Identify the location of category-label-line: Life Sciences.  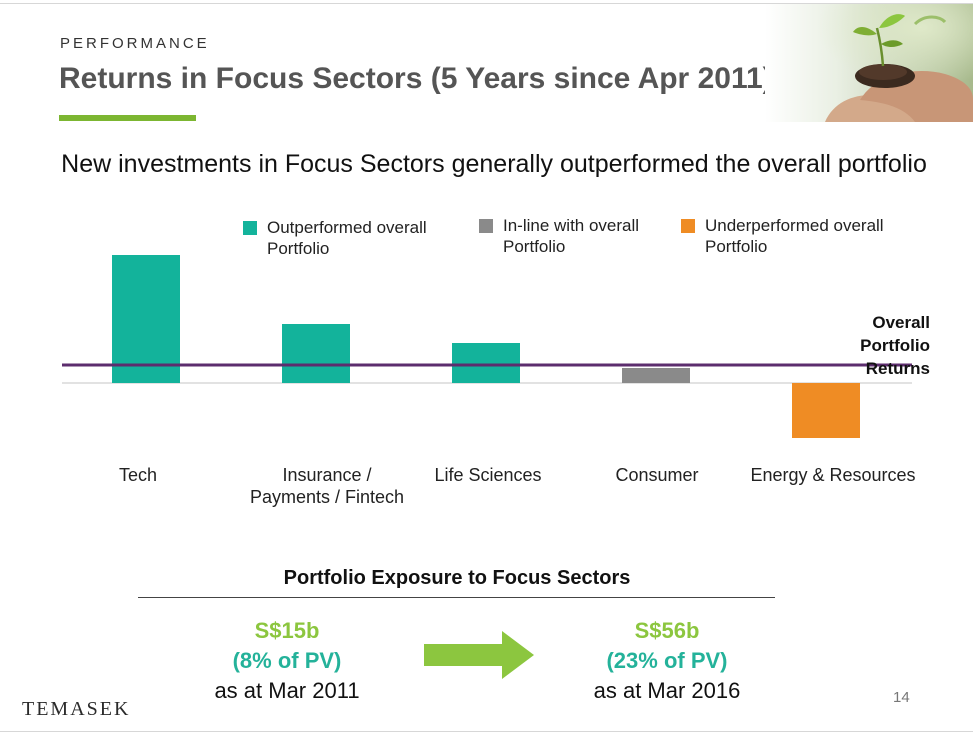
(488, 475).